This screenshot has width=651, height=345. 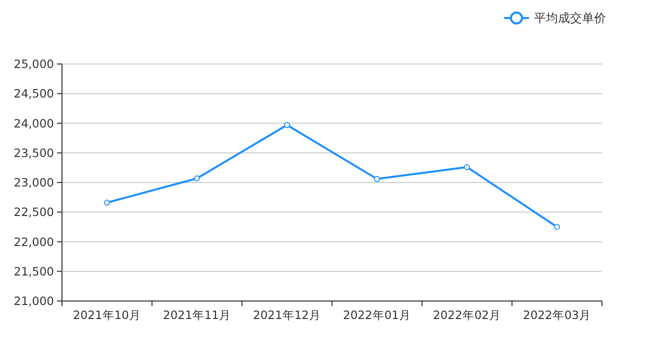 What do you see at coordinates (197, 315) in the screenshot?
I see `x-tick-label: 2021年11月` at bounding box center [197, 315].